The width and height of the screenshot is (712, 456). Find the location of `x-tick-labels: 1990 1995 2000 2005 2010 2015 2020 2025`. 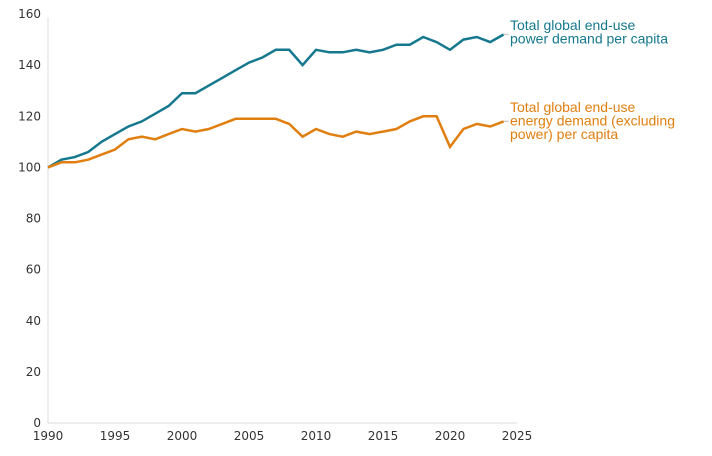

x-tick-labels: 1990 1995 2000 2005 2010 2015 2020 2025 is located at coordinates (283, 436).